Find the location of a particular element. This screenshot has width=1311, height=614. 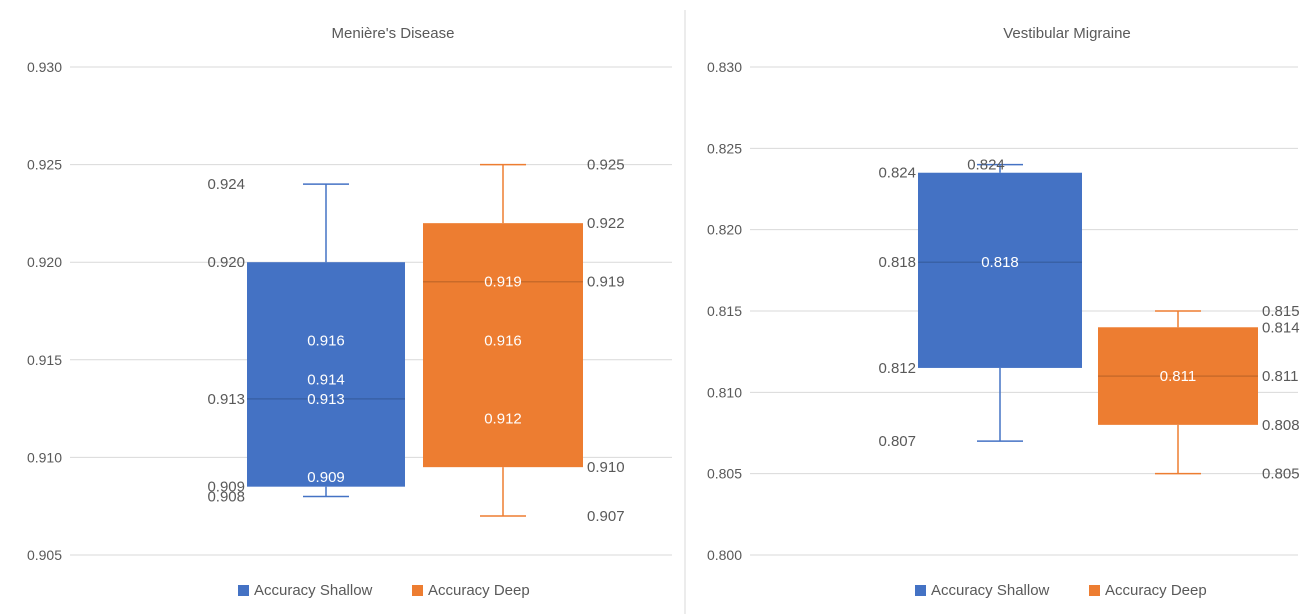

y-tick-label: 0.905 is located at coordinates (44, 555).